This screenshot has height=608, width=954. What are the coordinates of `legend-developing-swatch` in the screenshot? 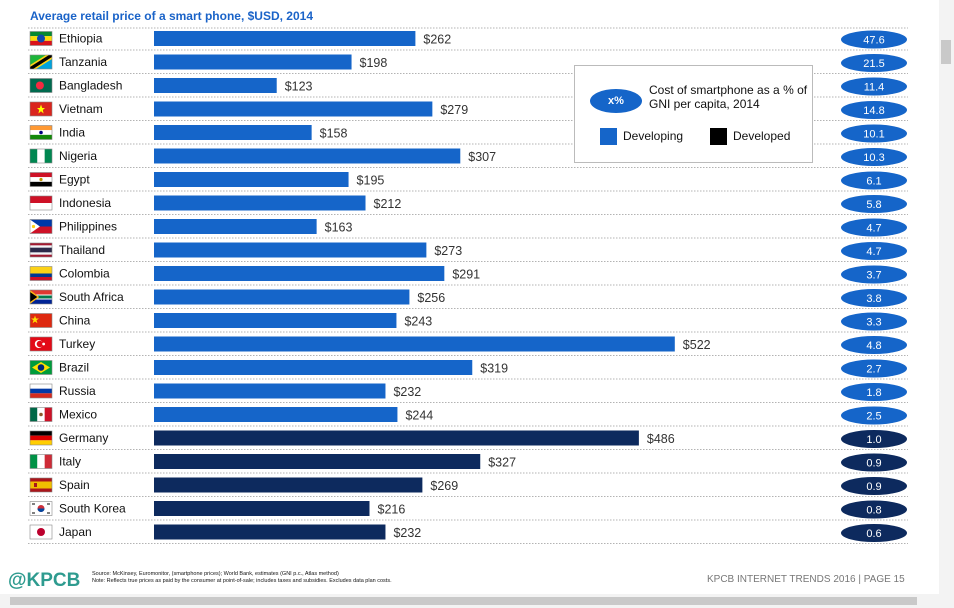 It's located at (608, 136).